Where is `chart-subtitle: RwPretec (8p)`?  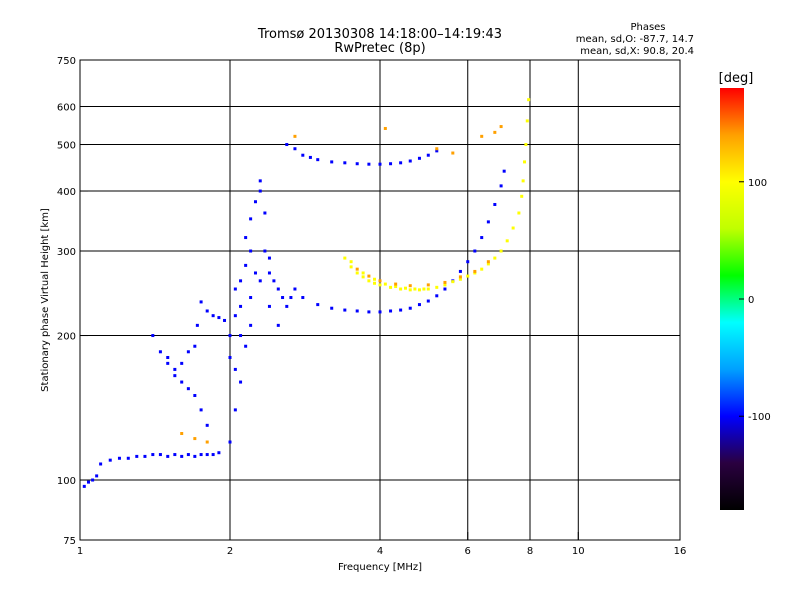 chart-subtitle: RwPretec (8p) is located at coordinates (379, 48).